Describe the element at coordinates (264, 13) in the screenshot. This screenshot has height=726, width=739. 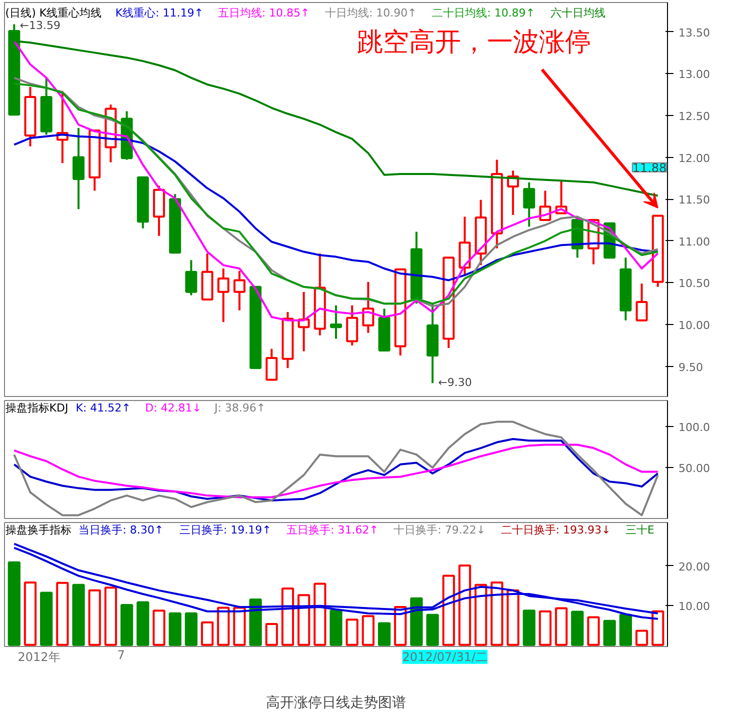
I see `text: 五日均线: 10.85↑` at that location.